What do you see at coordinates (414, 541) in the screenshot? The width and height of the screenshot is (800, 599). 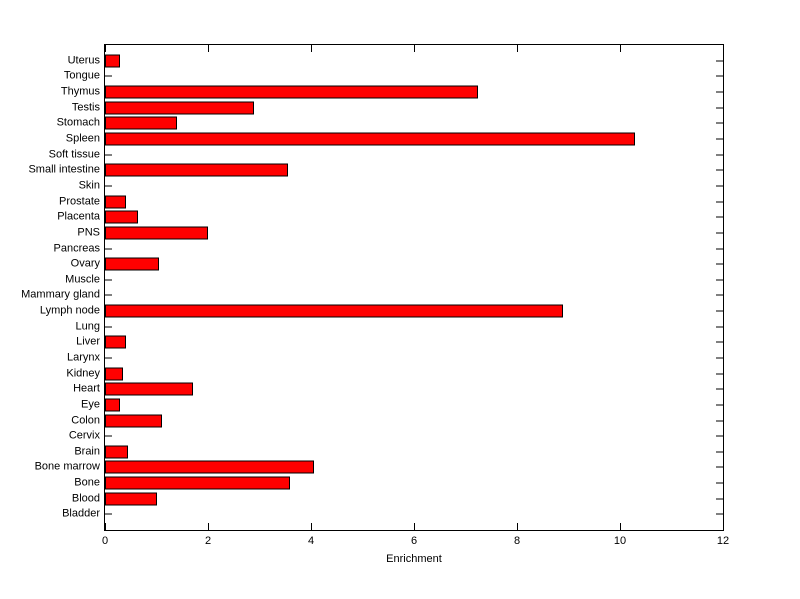 I see `x-tick-label: 6` at bounding box center [414, 541].